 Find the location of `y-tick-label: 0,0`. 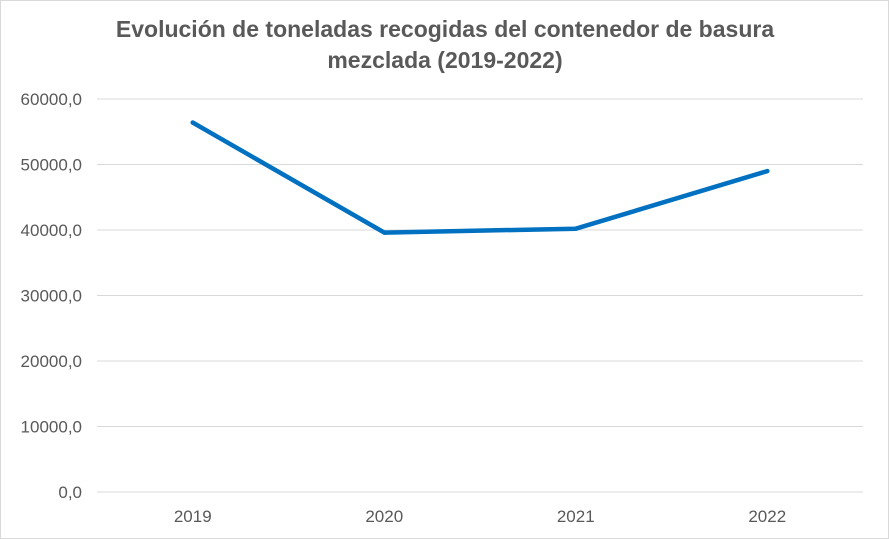

y-tick-label: 0,0 is located at coordinates (70, 492).